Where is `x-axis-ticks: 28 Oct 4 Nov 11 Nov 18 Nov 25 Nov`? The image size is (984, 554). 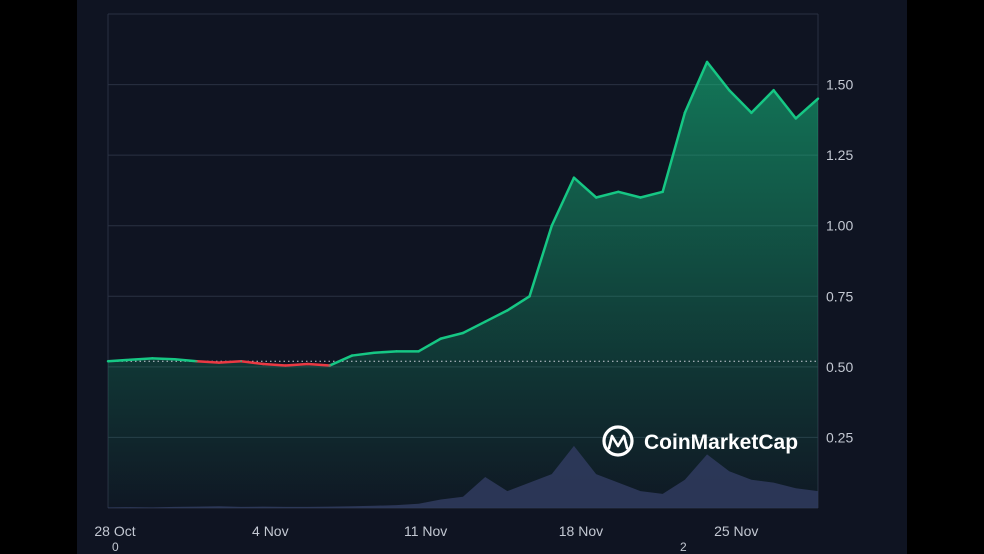 x-axis-ticks: 28 Oct 4 Nov 11 Nov 18 Nov 25 Nov is located at coordinates (426, 531).